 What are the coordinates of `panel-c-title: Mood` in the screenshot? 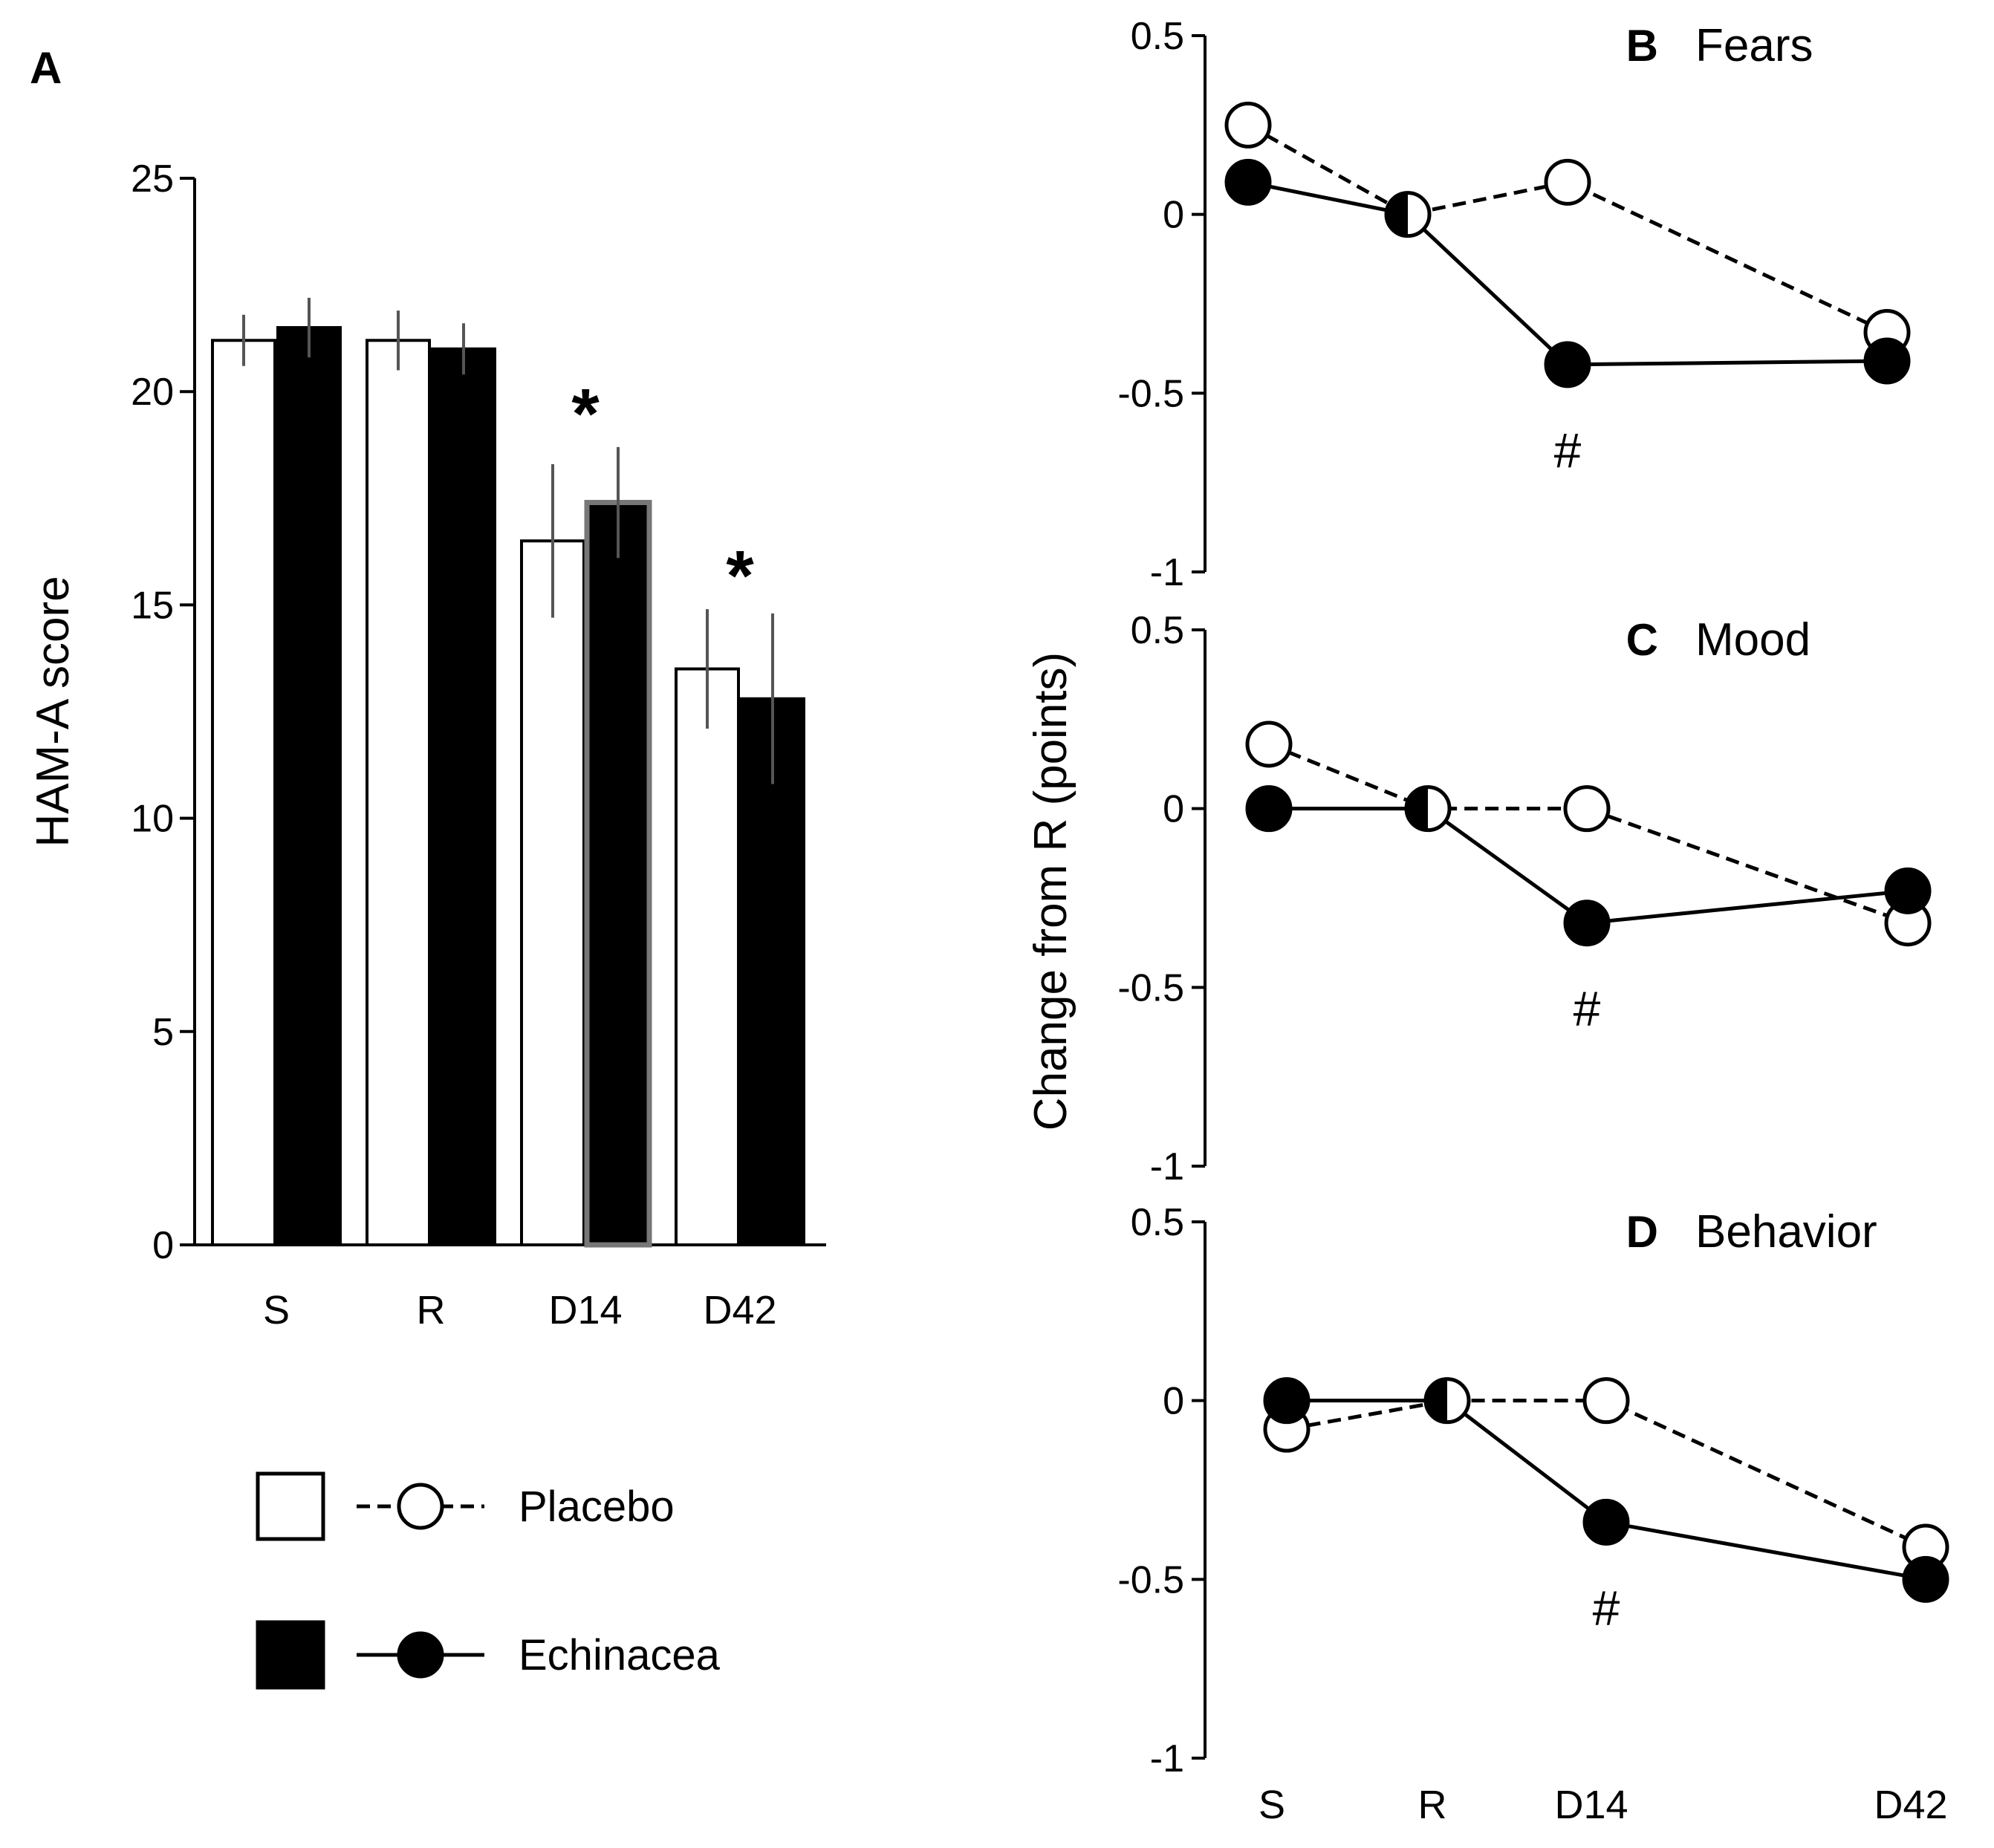 It's located at (1753, 640).